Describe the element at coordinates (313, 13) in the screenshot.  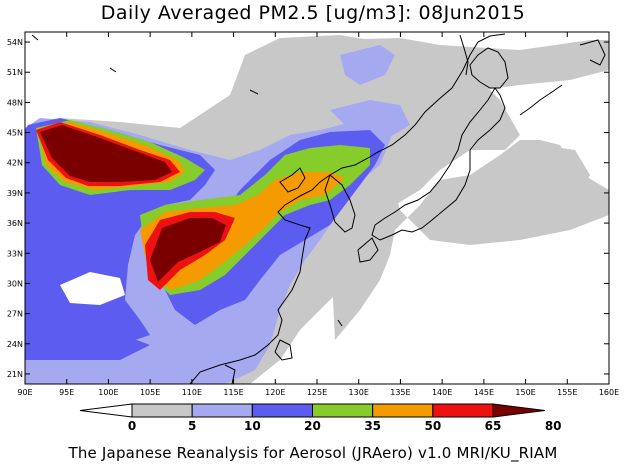
I see `map-title: Daily Averaged PM2.5 [ug/m3]: 08Jun2015` at that location.